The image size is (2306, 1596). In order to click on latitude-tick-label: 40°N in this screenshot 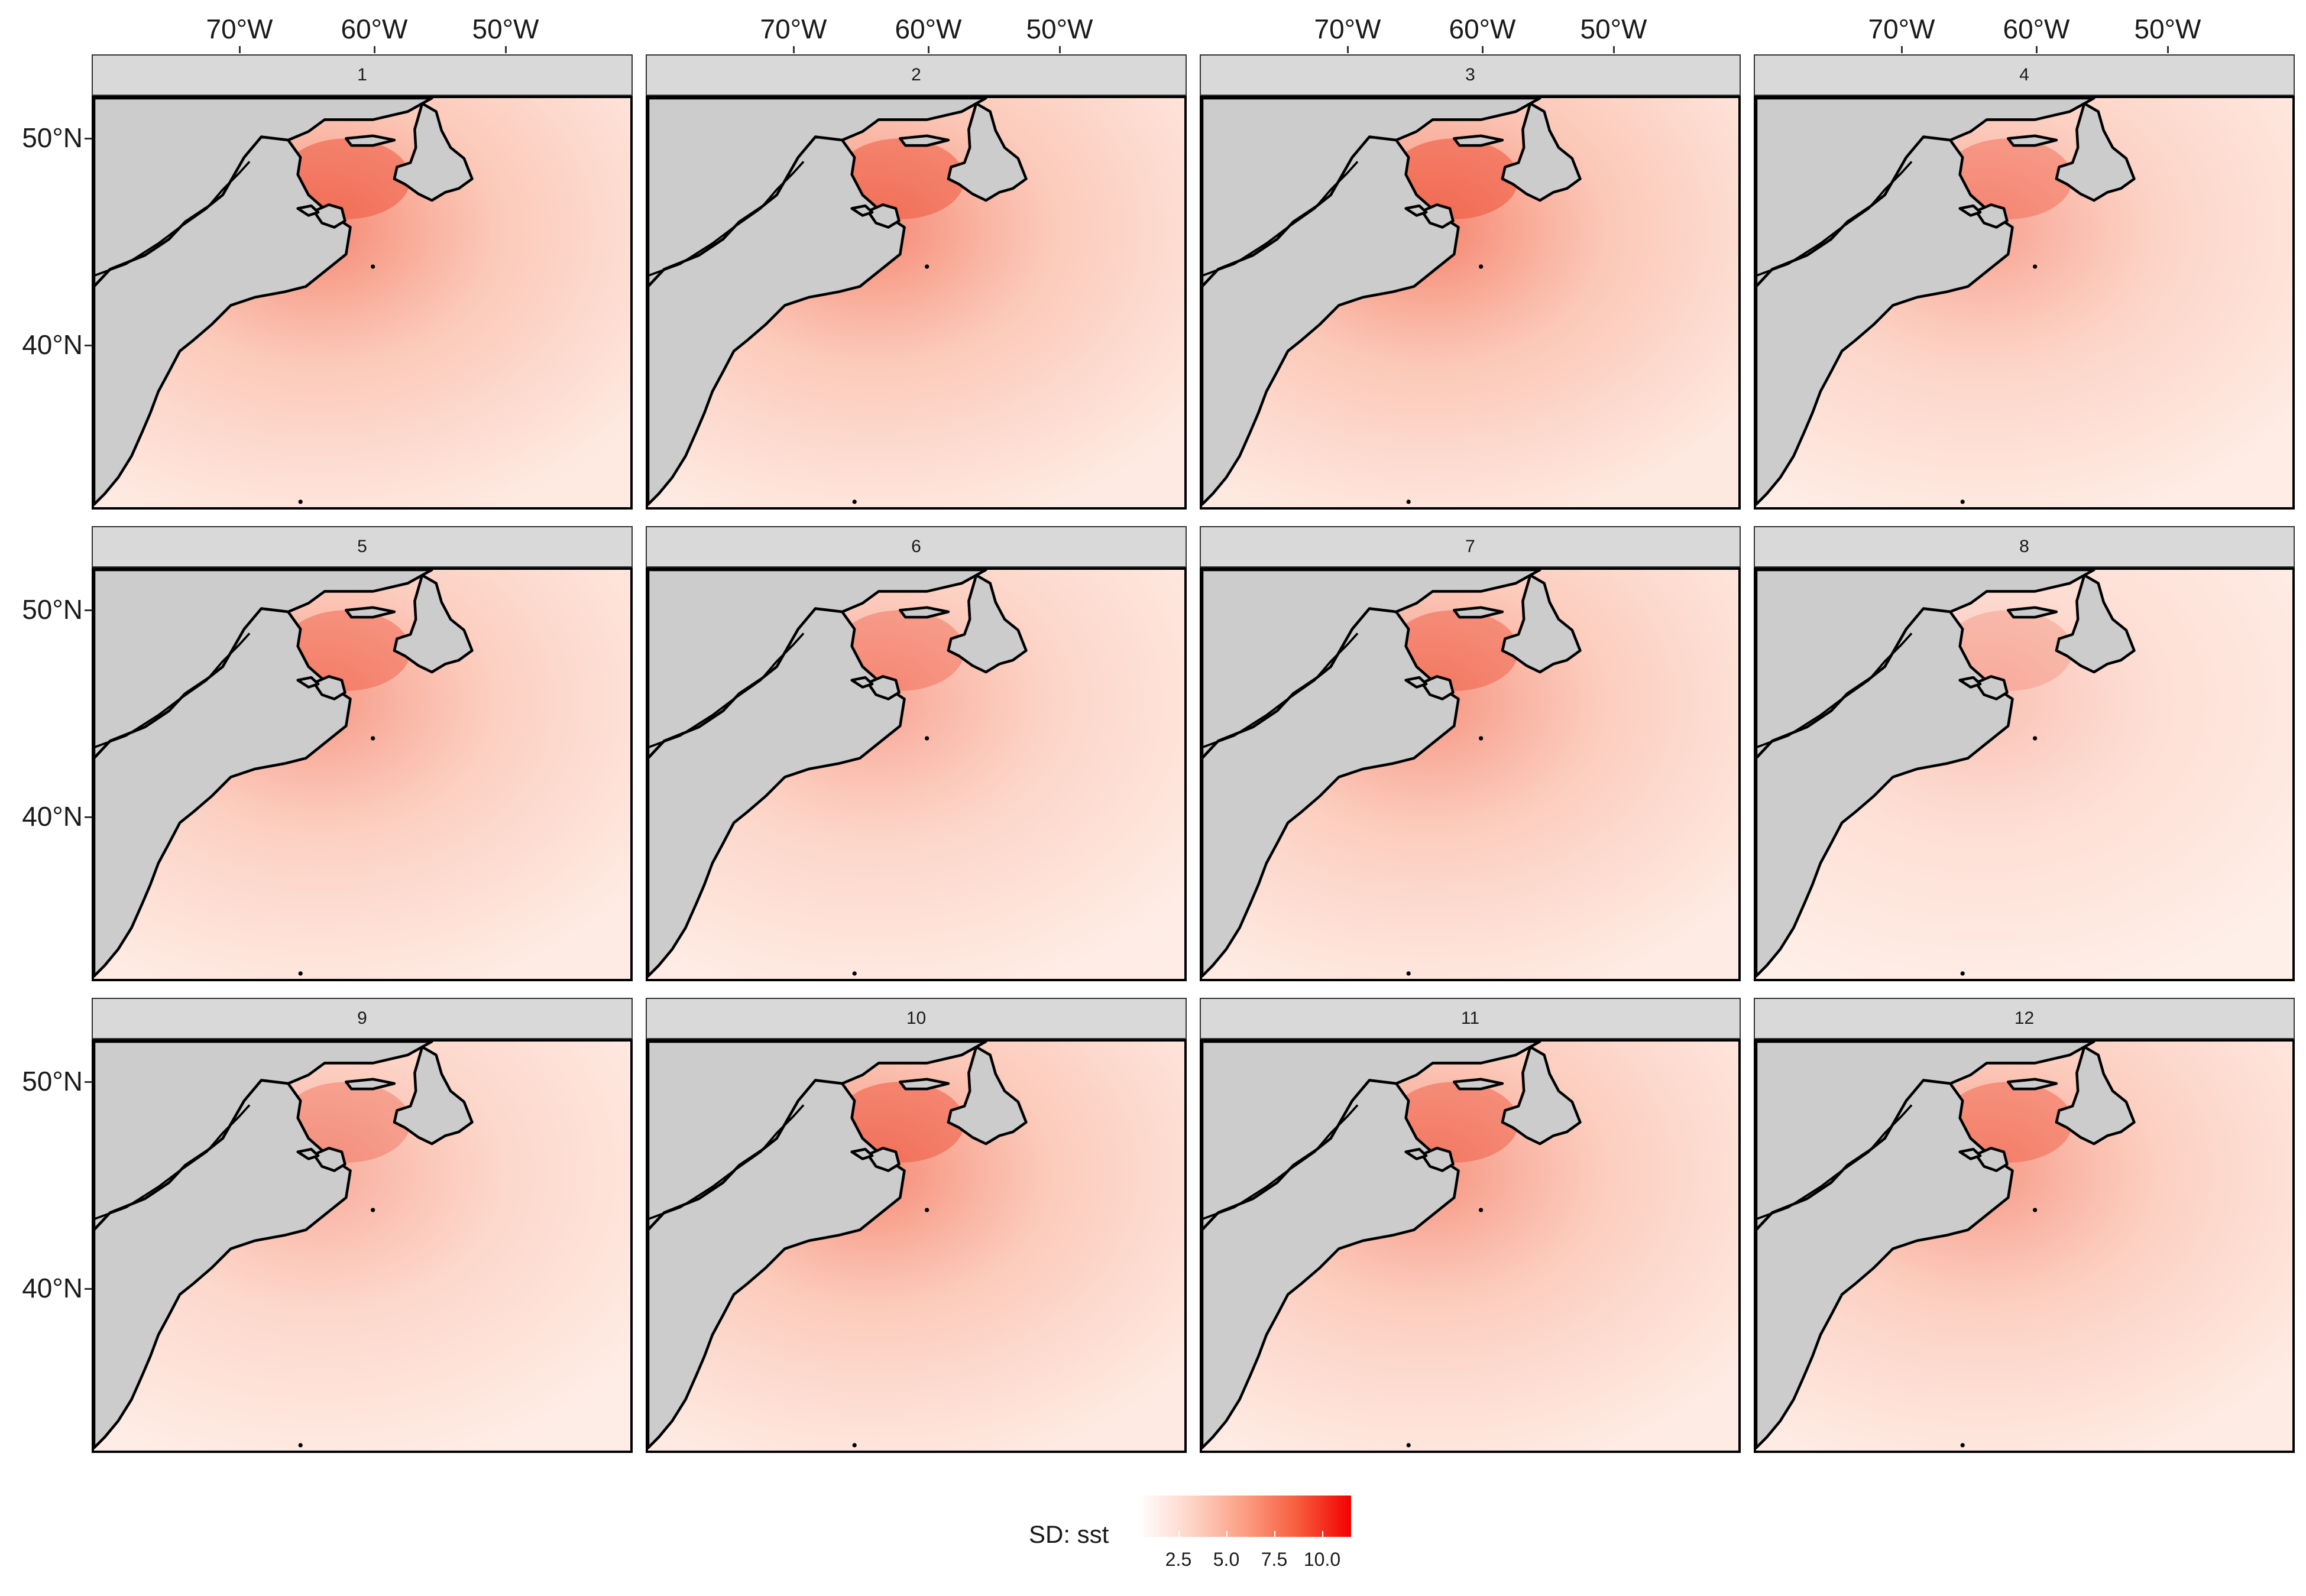, I will do `click(52, 1288)`.